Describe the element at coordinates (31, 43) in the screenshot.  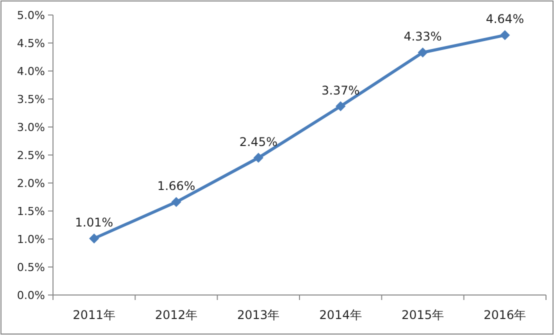
I see `y-tick-label: 4.5%` at that location.